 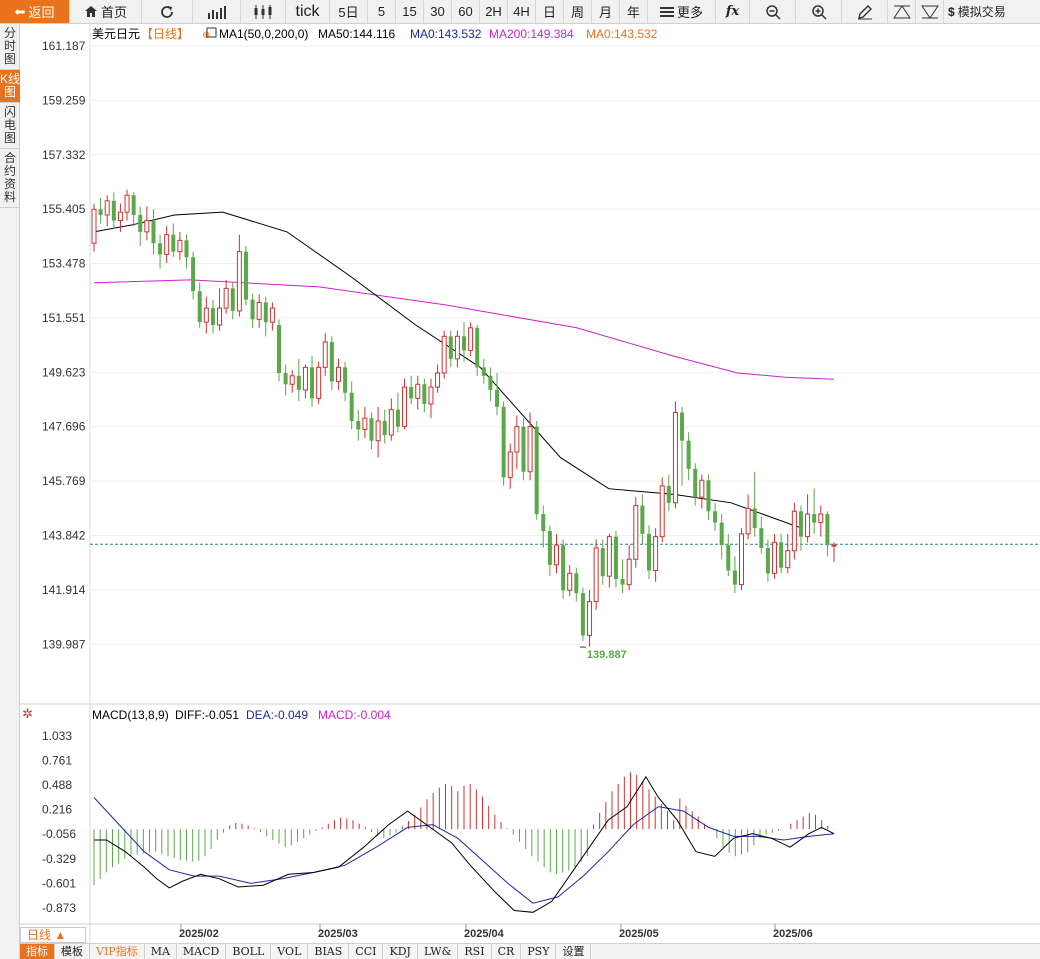 I want to click on period-week: 周, so click(x=578, y=11).